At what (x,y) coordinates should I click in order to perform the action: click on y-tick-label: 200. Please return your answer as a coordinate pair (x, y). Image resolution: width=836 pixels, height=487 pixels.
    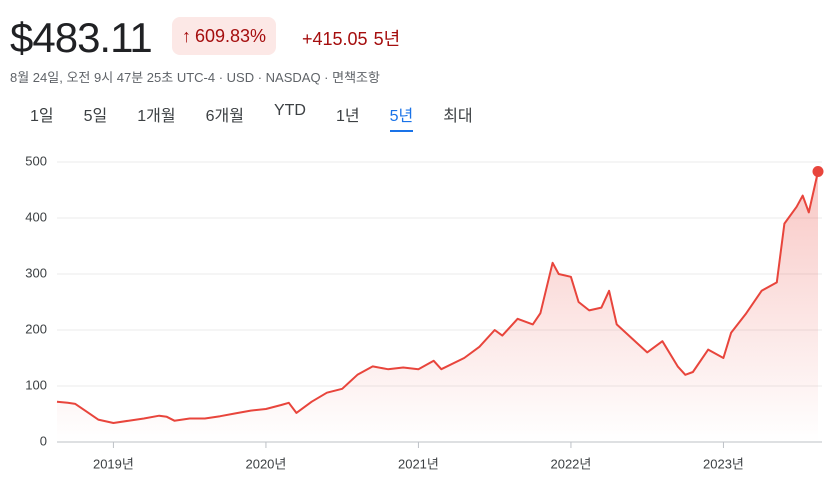
    Looking at the image, I should click on (36, 328).